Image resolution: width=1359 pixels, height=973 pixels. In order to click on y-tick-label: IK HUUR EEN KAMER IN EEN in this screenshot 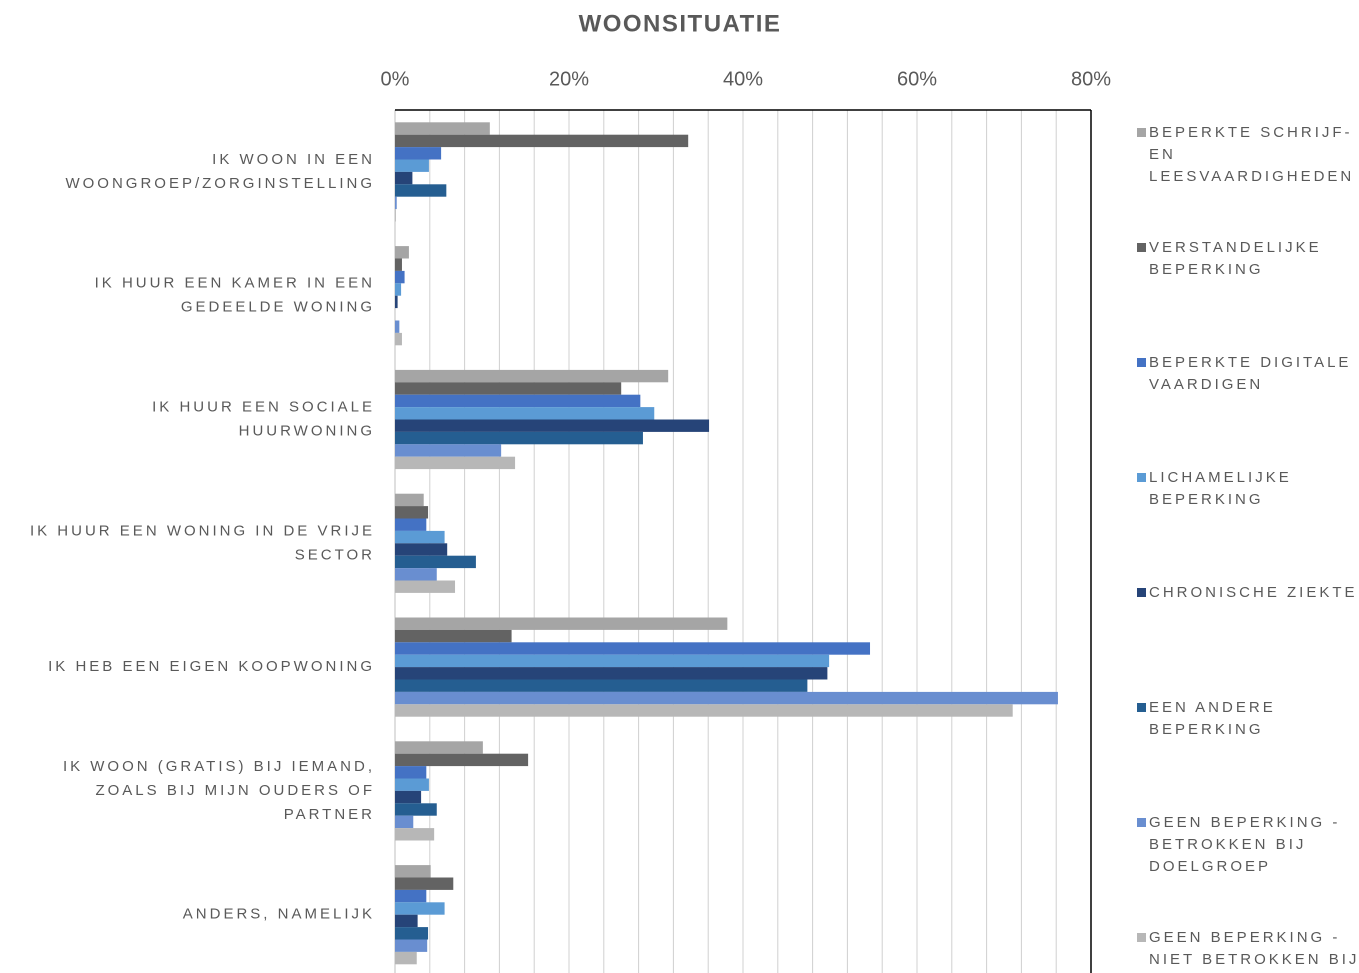, I will do `click(235, 283)`.